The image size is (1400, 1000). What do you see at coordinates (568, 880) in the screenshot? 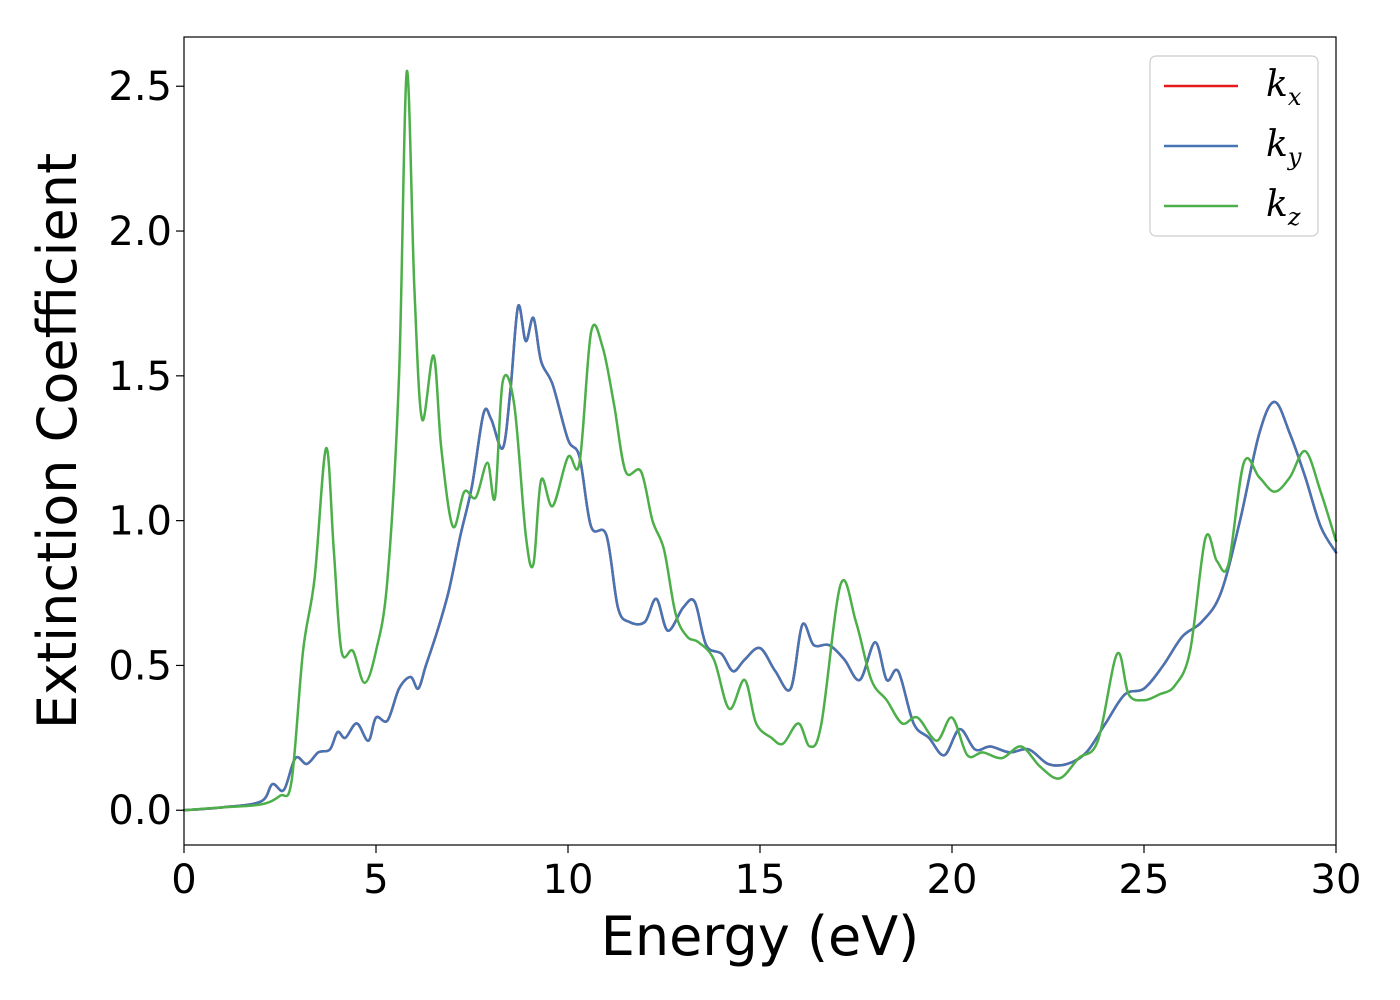
I see `x-tick-label: 10` at bounding box center [568, 880].